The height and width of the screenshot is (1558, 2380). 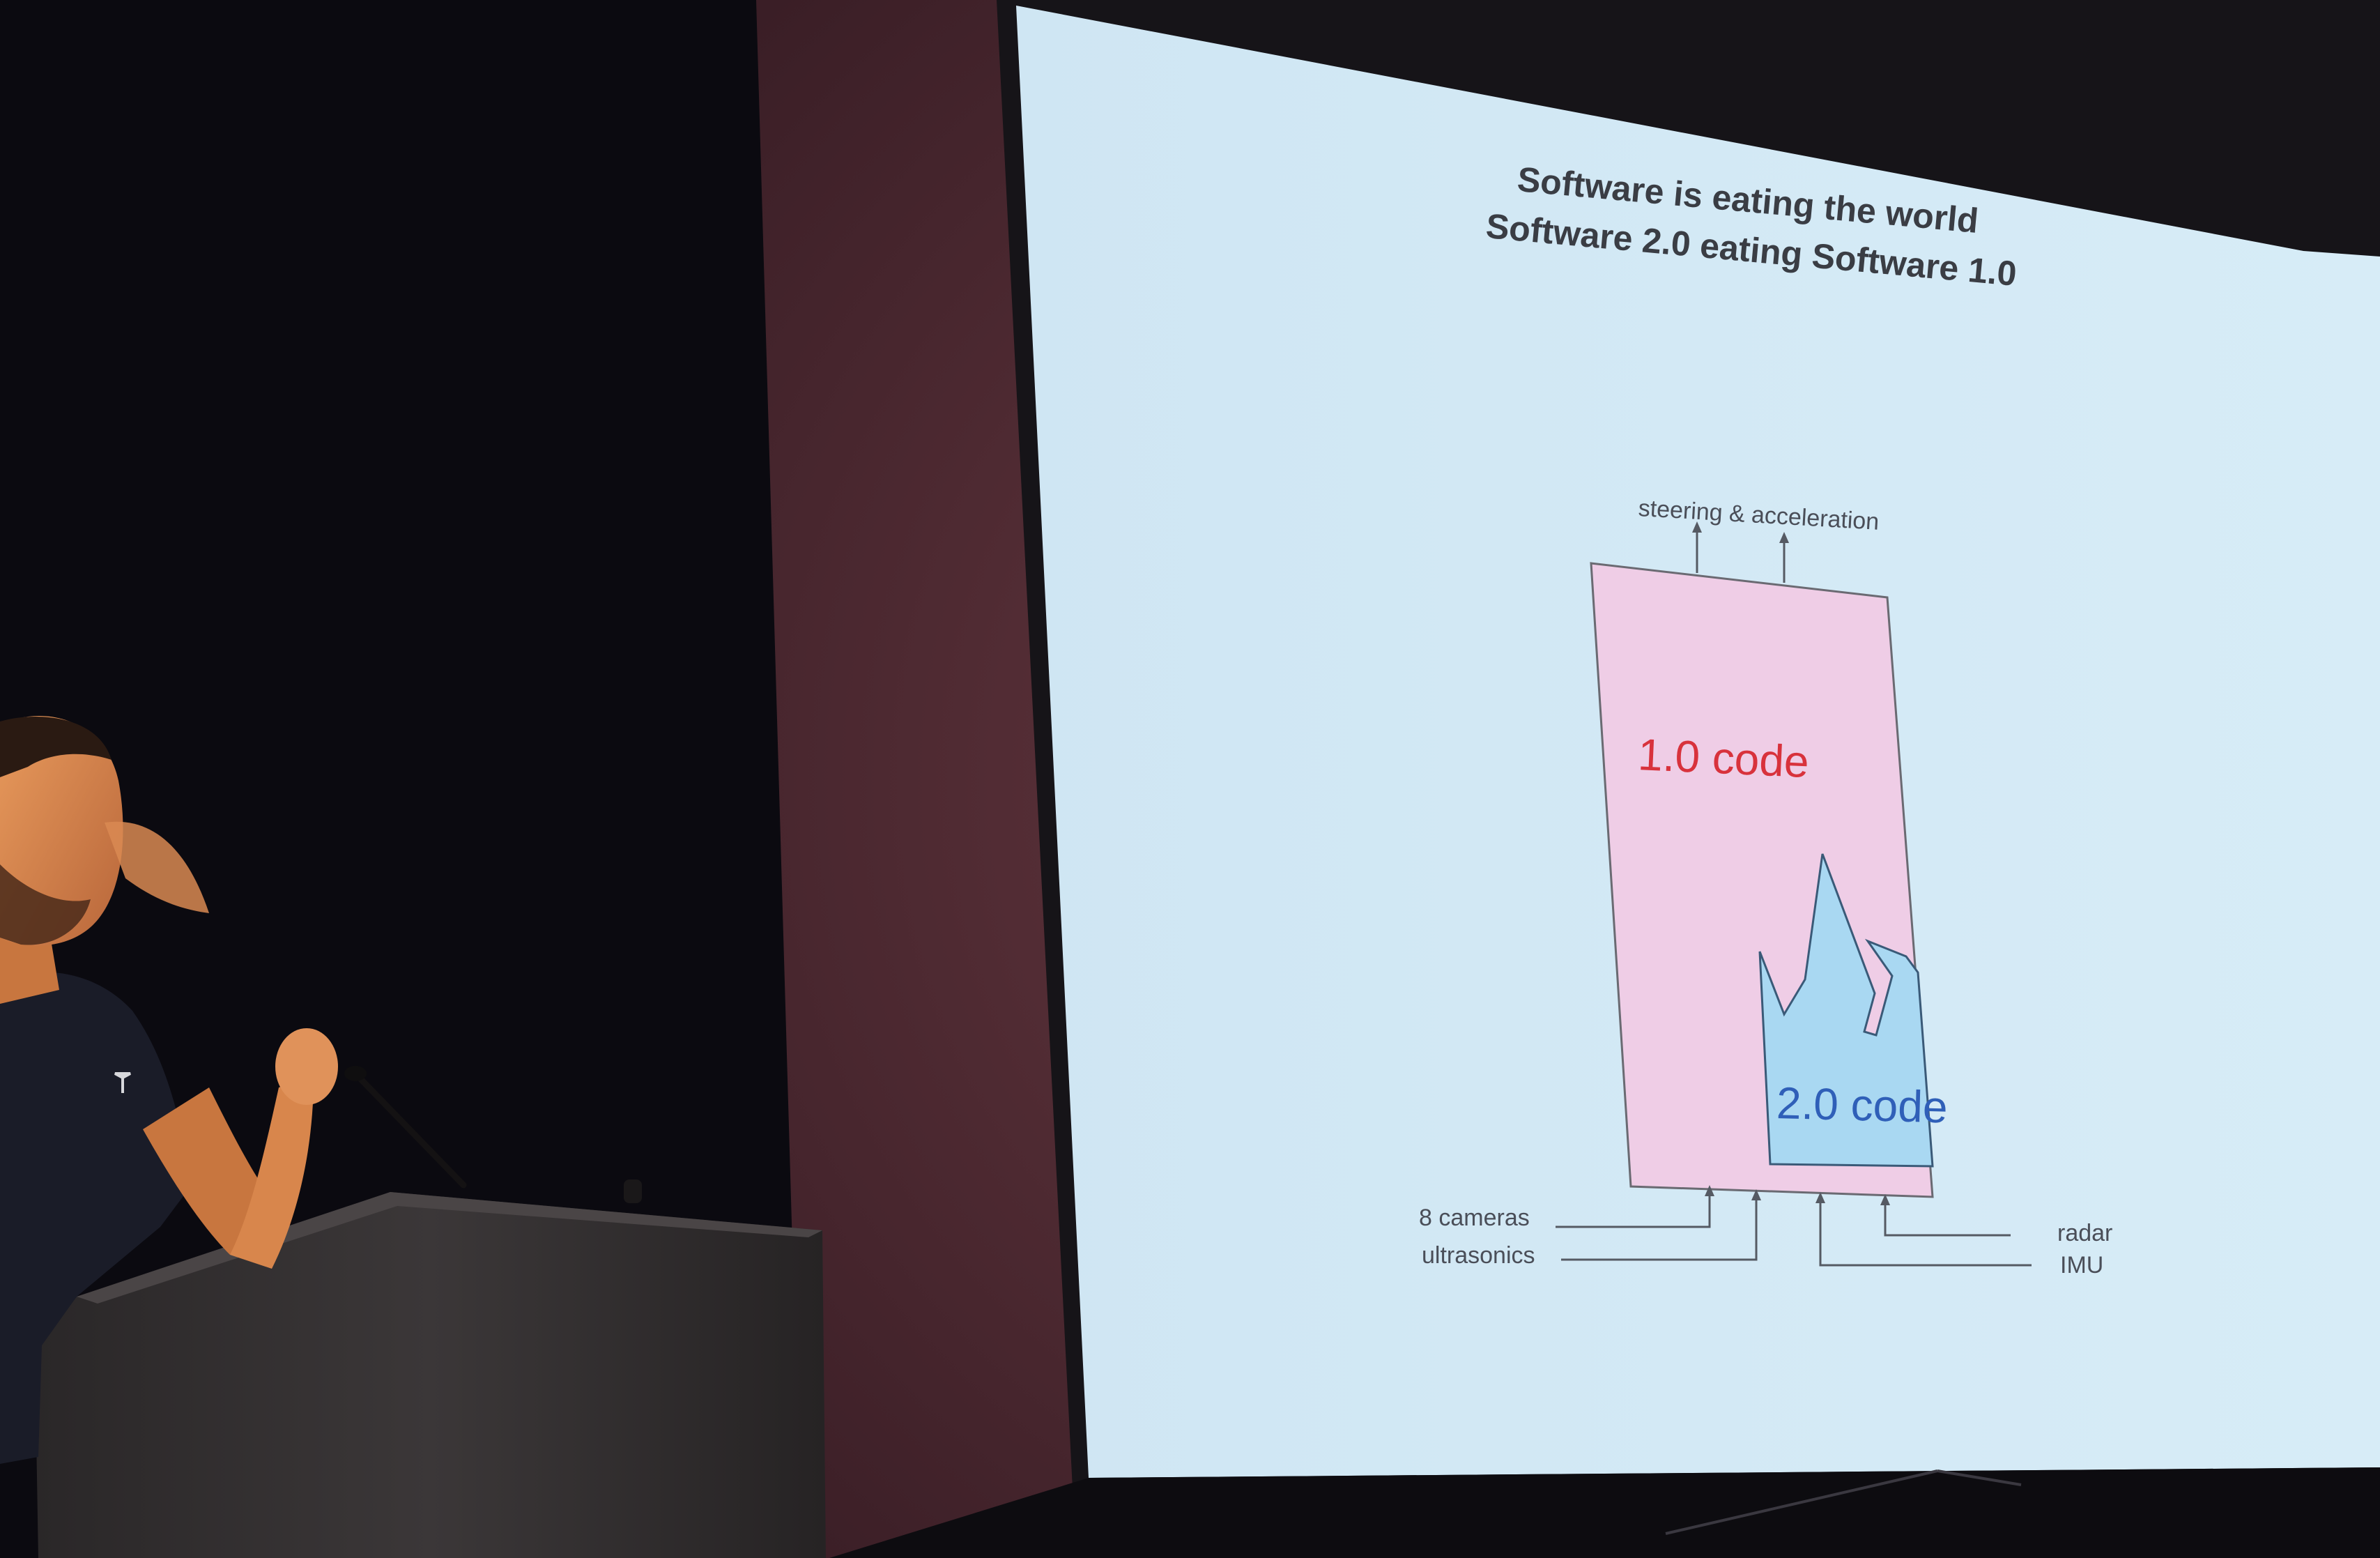 I want to click on podium-top, so click(x=449, y=1248).